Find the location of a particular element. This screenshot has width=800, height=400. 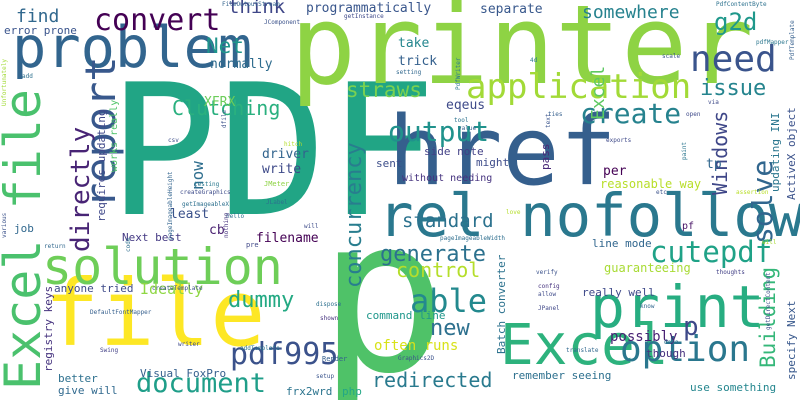

word-thoughts: thoughts is located at coordinates (730, 272).